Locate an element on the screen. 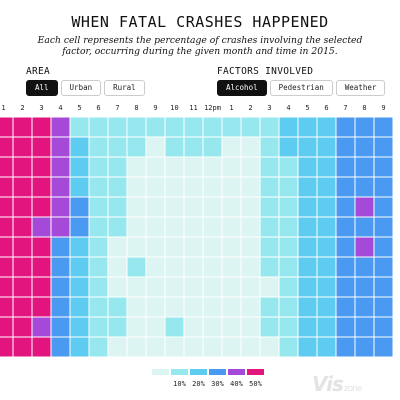 This screenshot has height=400, width=400. factor-weather-button: Weather is located at coordinates (360, 88).